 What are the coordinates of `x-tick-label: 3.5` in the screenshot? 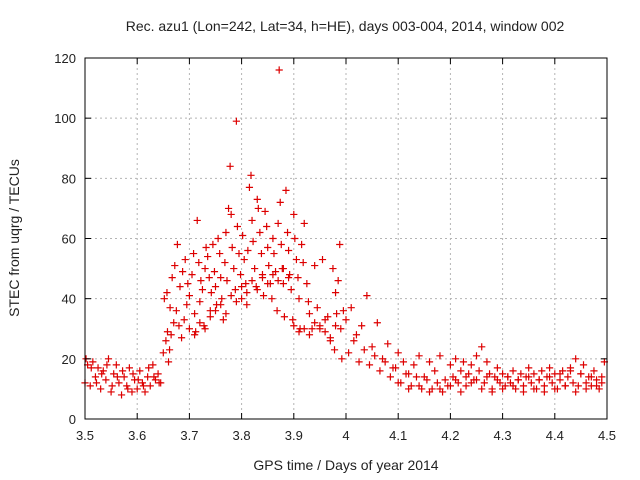 It's located at (85, 435).